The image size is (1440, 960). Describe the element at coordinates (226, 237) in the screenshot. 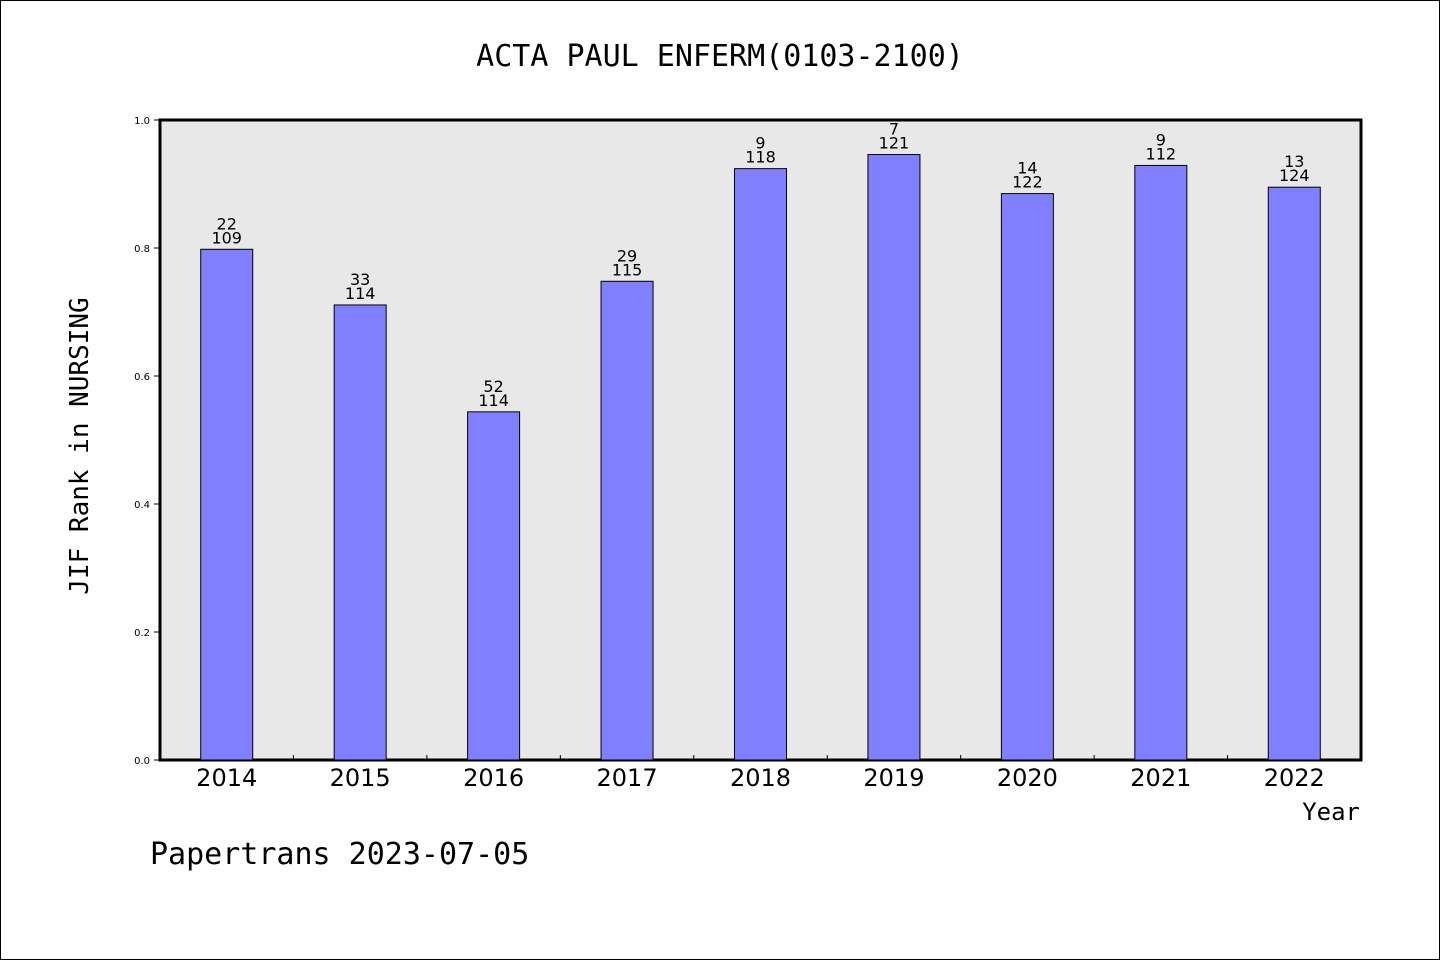

I see `bar-total-label: 109` at that location.